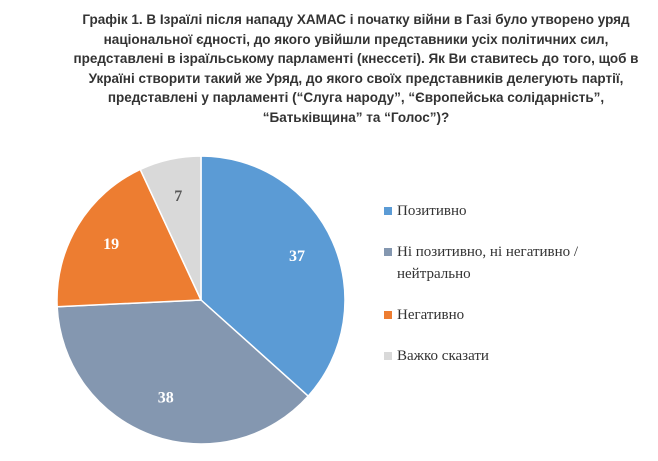  I want to click on legend-item: Важко сказати, so click(514, 356).